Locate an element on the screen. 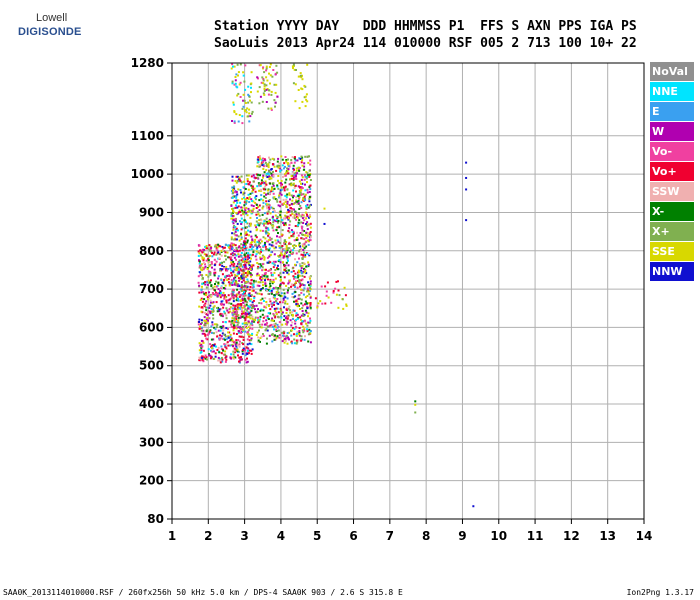 The width and height of the screenshot is (700, 600). legend-entry-ssw: SSW is located at coordinates (672, 191).